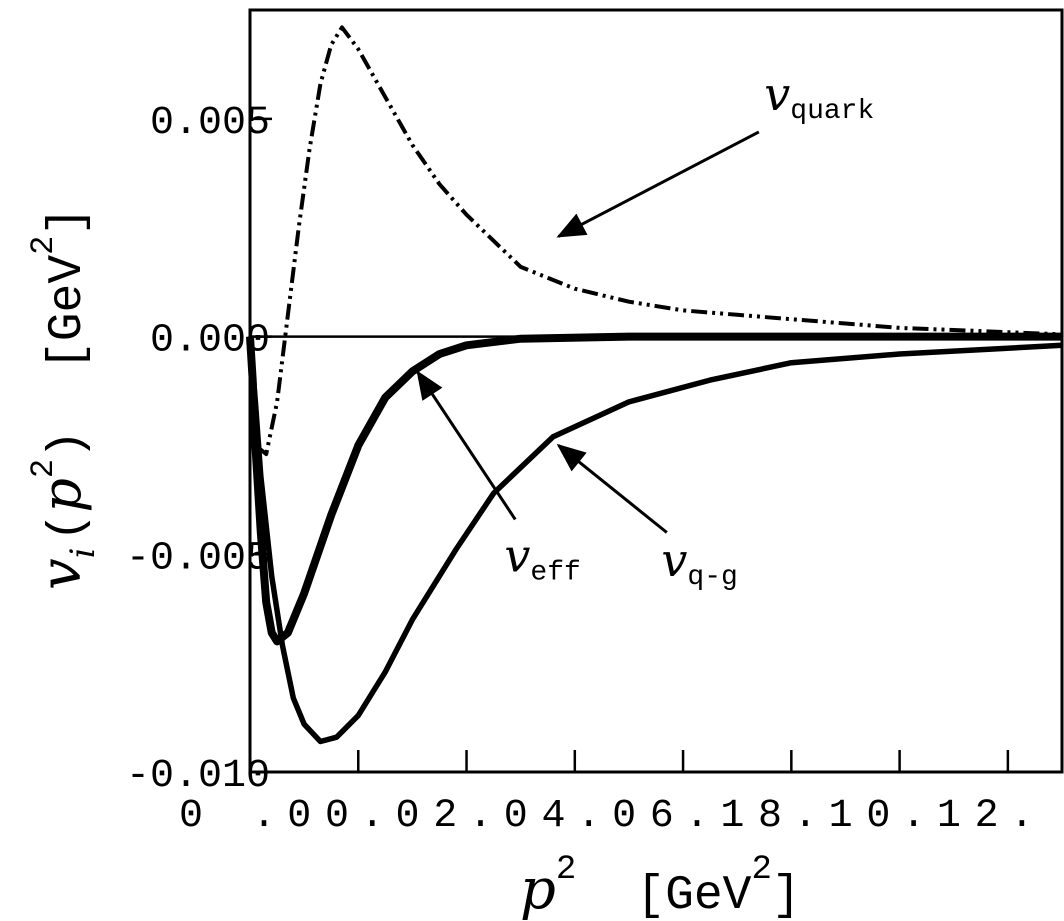 The width and height of the screenshot is (1064, 921). Describe the element at coordinates (43, 468) in the screenshot. I see `y-axis-arg-sup: 2` at that location.